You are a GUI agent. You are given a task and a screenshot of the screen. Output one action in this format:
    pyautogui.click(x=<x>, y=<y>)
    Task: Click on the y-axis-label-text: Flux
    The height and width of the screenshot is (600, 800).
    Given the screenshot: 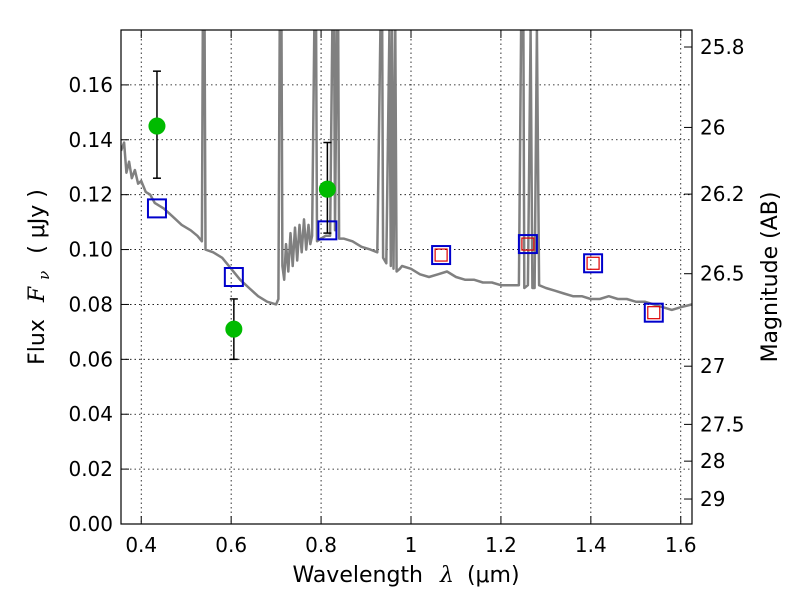 What is the action you would take?
    pyautogui.click(x=37, y=342)
    